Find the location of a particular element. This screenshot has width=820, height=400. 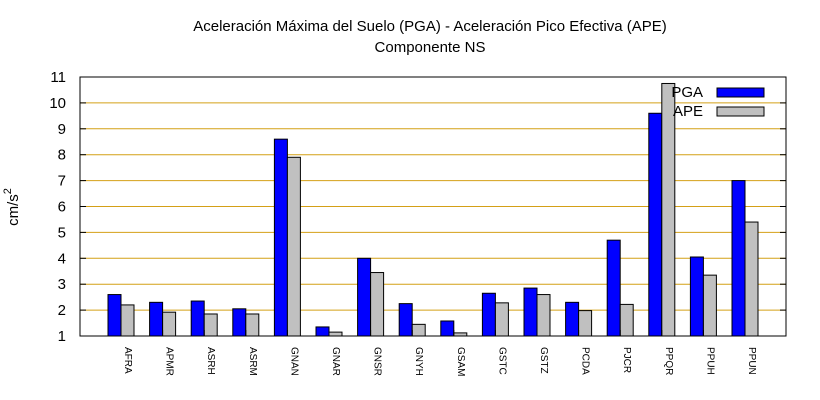

bar-pga-gnsr is located at coordinates (364, 297).